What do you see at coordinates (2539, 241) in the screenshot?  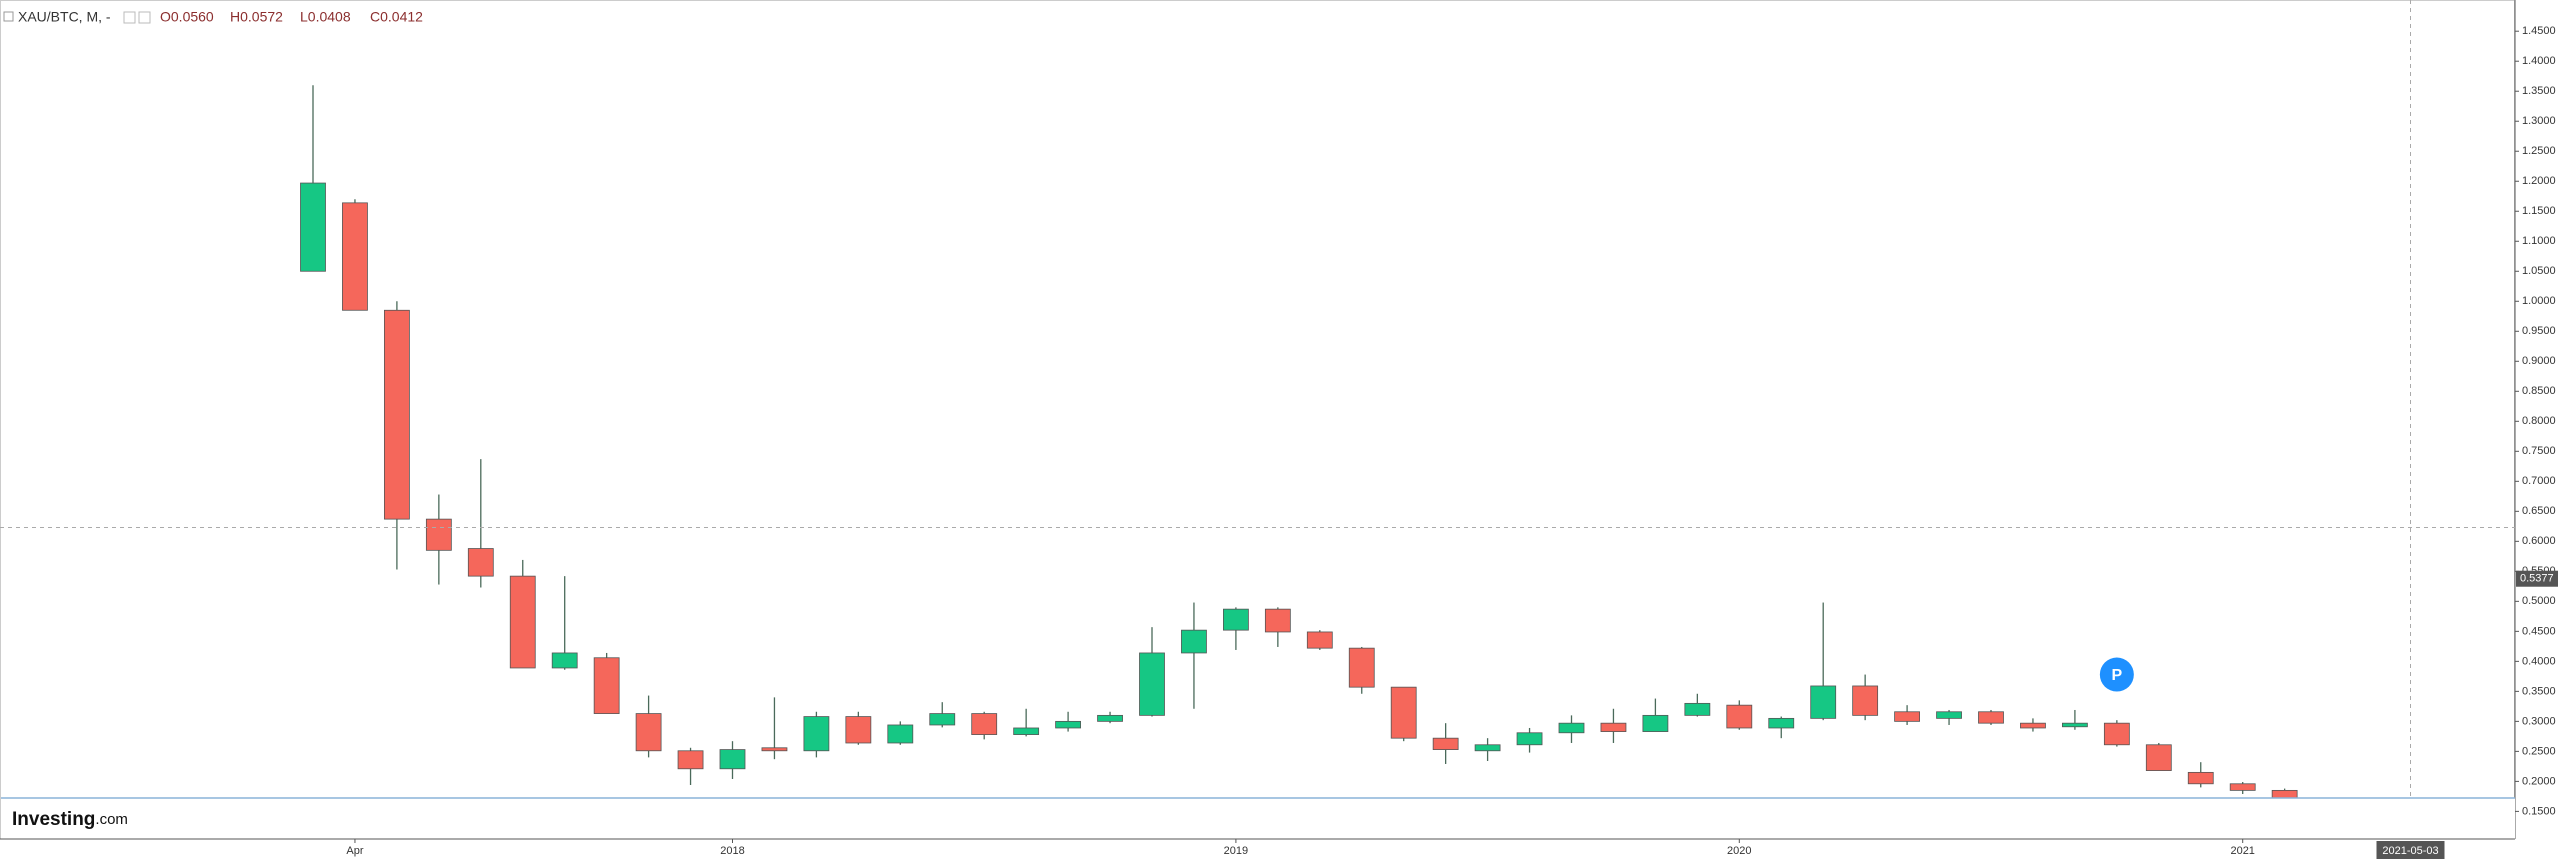 I see `y-tick-label: 1.1000` at bounding box center [2539, 241].